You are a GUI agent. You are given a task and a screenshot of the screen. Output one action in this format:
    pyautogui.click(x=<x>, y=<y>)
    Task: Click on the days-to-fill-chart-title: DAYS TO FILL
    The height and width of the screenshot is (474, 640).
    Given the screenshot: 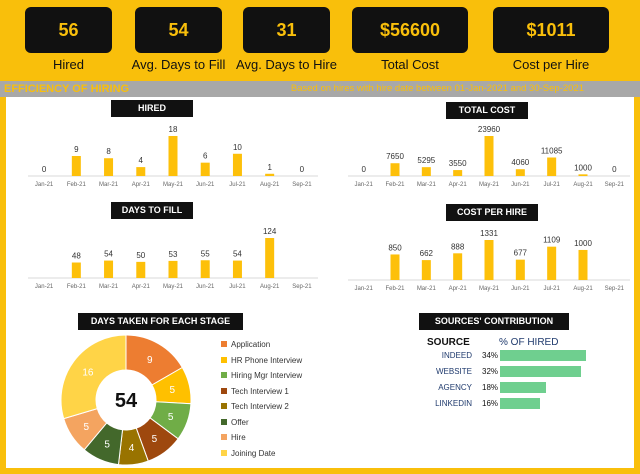 What is the action you would take?
    pyautogui.click(x=152, y=210)
    